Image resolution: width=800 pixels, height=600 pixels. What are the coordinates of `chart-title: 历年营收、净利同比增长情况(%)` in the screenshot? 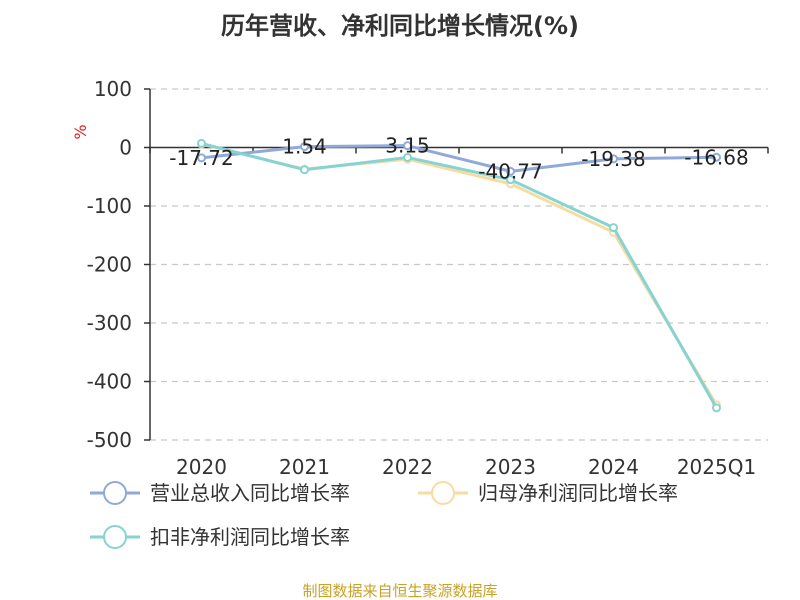 It's located at (400, 26).